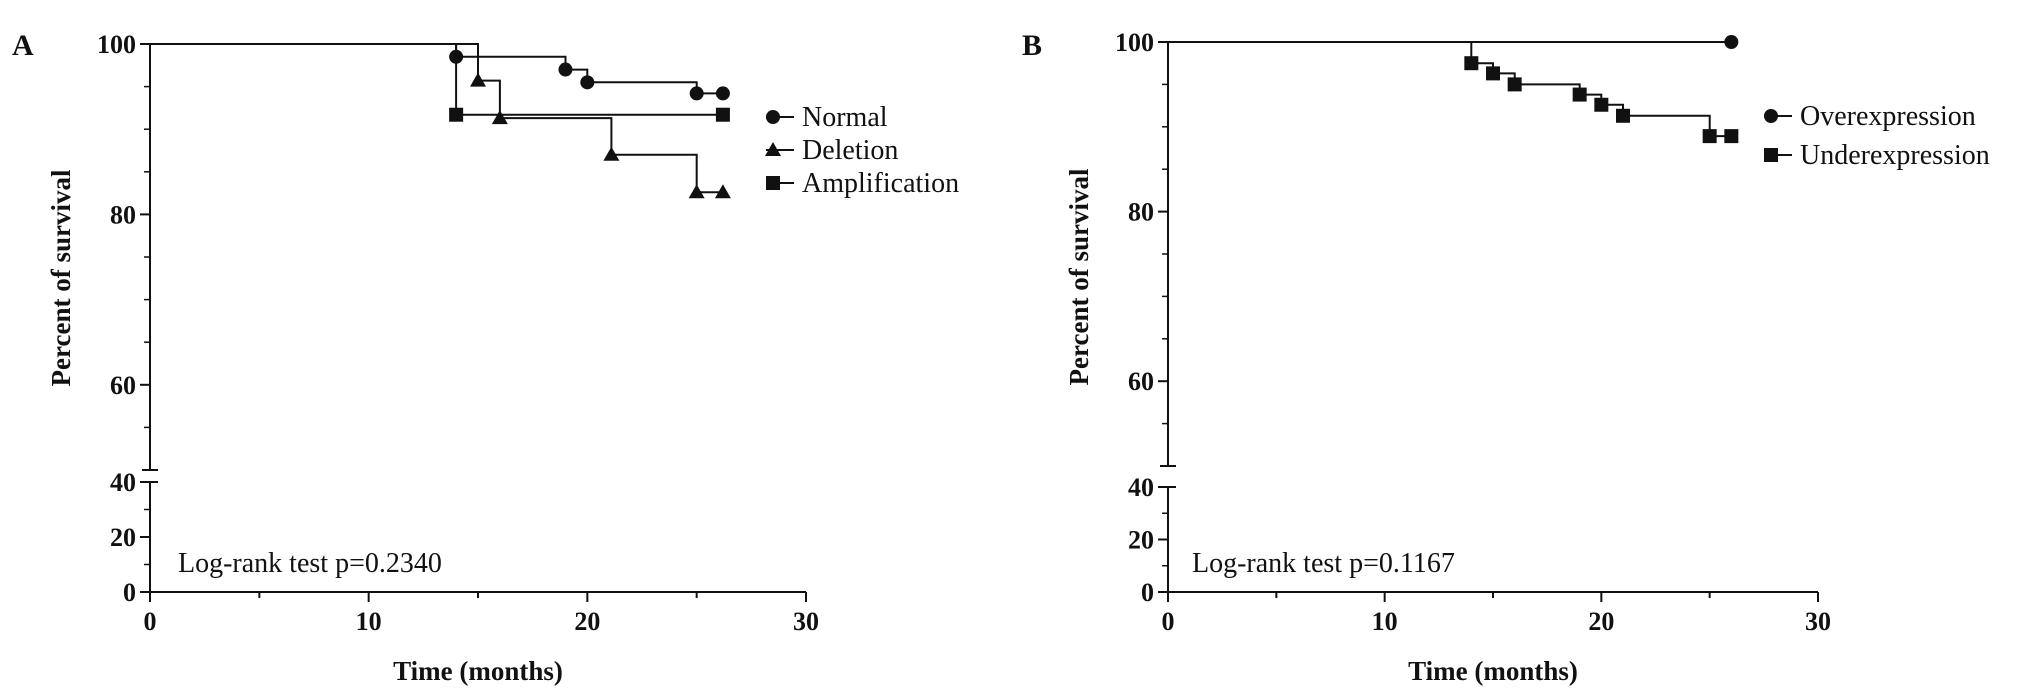 This screenshot has width=2031, height=694. What do you see at coordinates (845, 117) in the screenshot?
I see `legend-label: Normal` at bounding box center [845, 117].